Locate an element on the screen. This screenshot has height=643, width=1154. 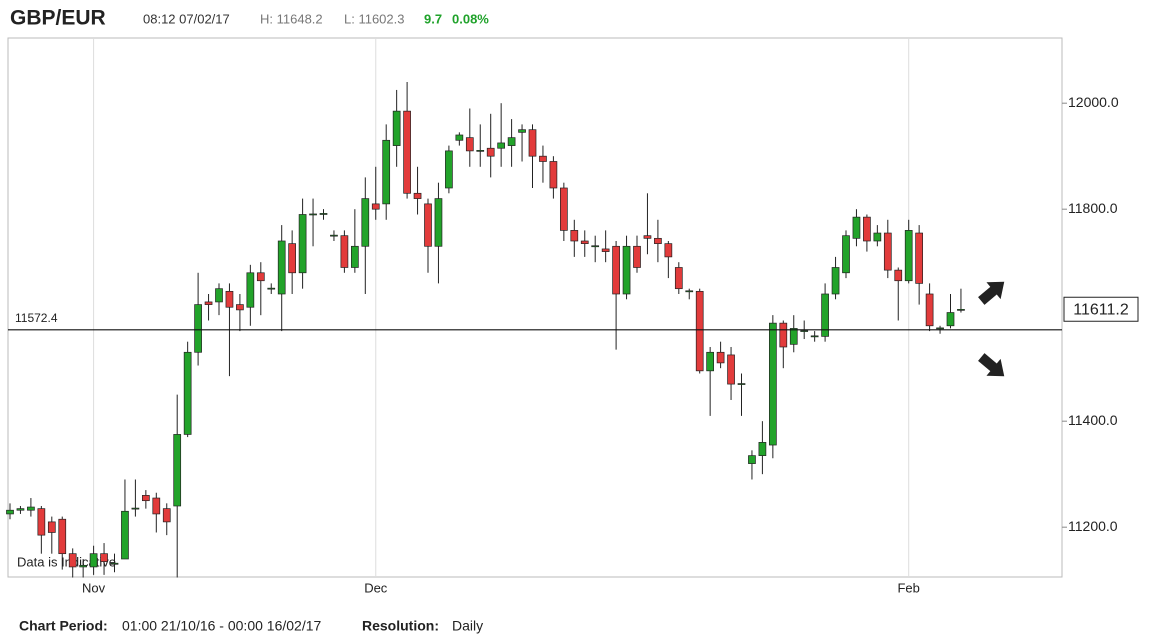
last-price-label: 11611.2 is located at coordinates (1101, 309).